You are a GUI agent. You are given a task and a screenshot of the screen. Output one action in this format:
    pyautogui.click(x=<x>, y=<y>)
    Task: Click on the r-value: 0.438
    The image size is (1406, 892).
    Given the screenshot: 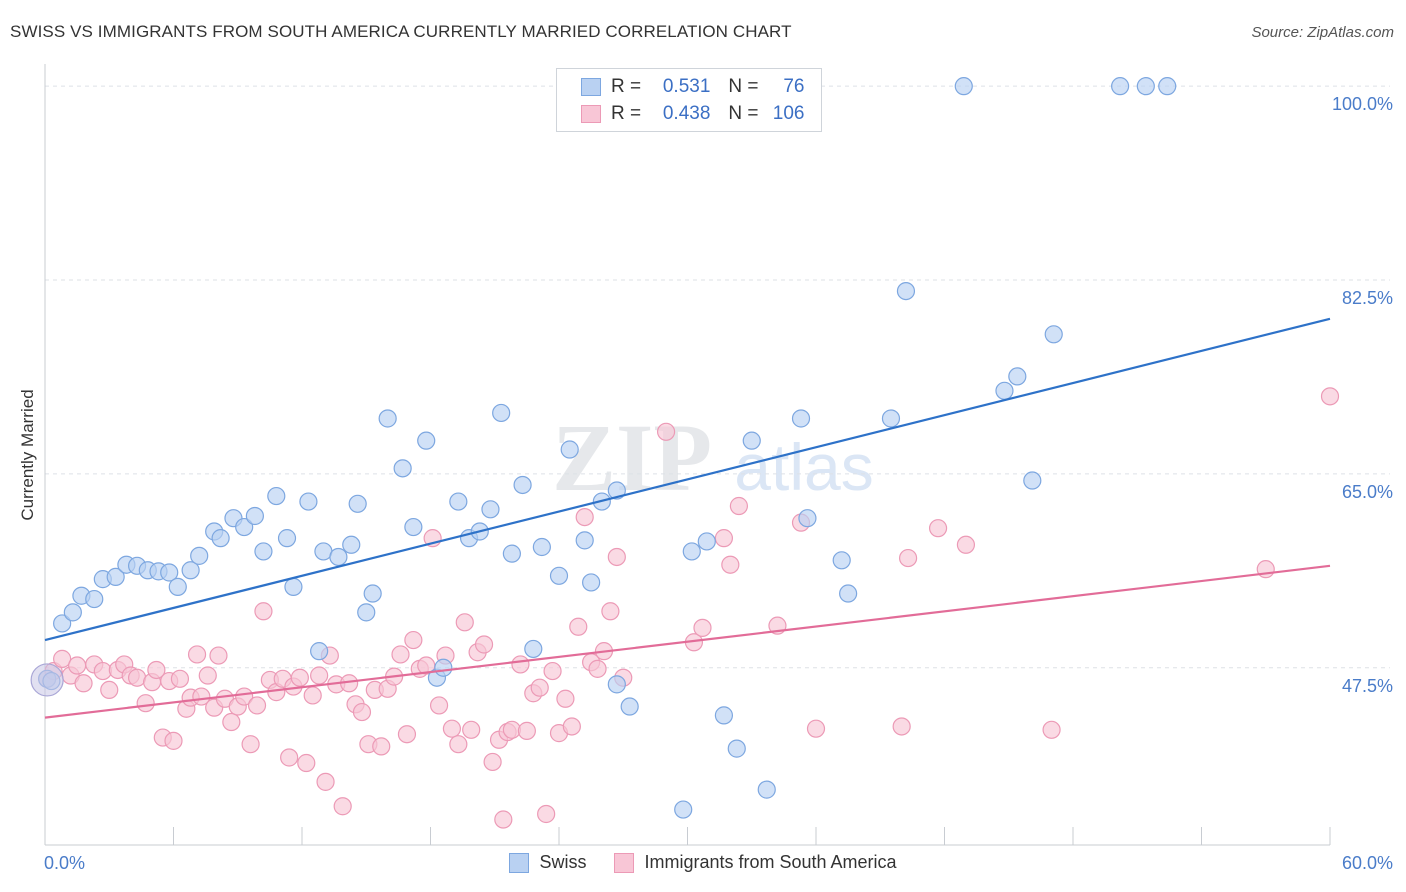 What is the action you would take?
    pyautogui.click(x=686, y=113)
    